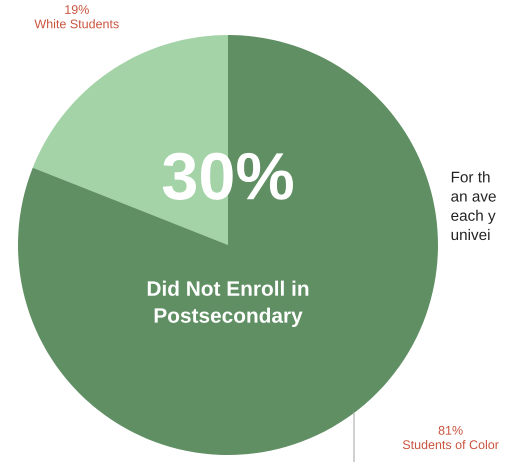 The height and width of the screenshot is (462, 515). What do you see at coordinates (228, 303) in the screenshot?
I see `text: Did Not Enroll in Postsecondary` at bounding box center [228, 303].